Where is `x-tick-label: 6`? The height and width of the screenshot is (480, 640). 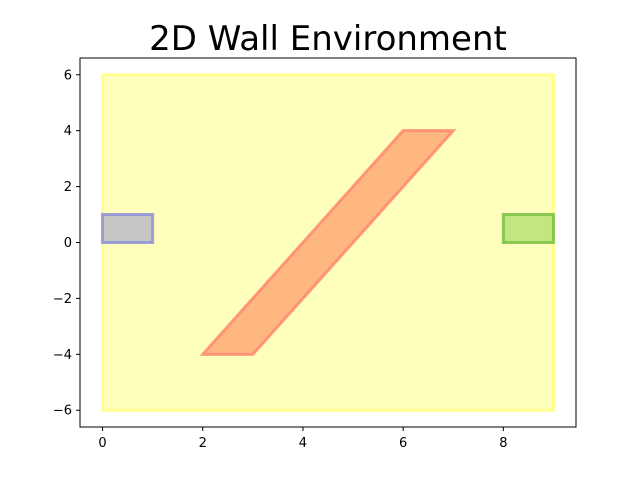 x-tick-label: 6 is located at coordinates (403, 443).